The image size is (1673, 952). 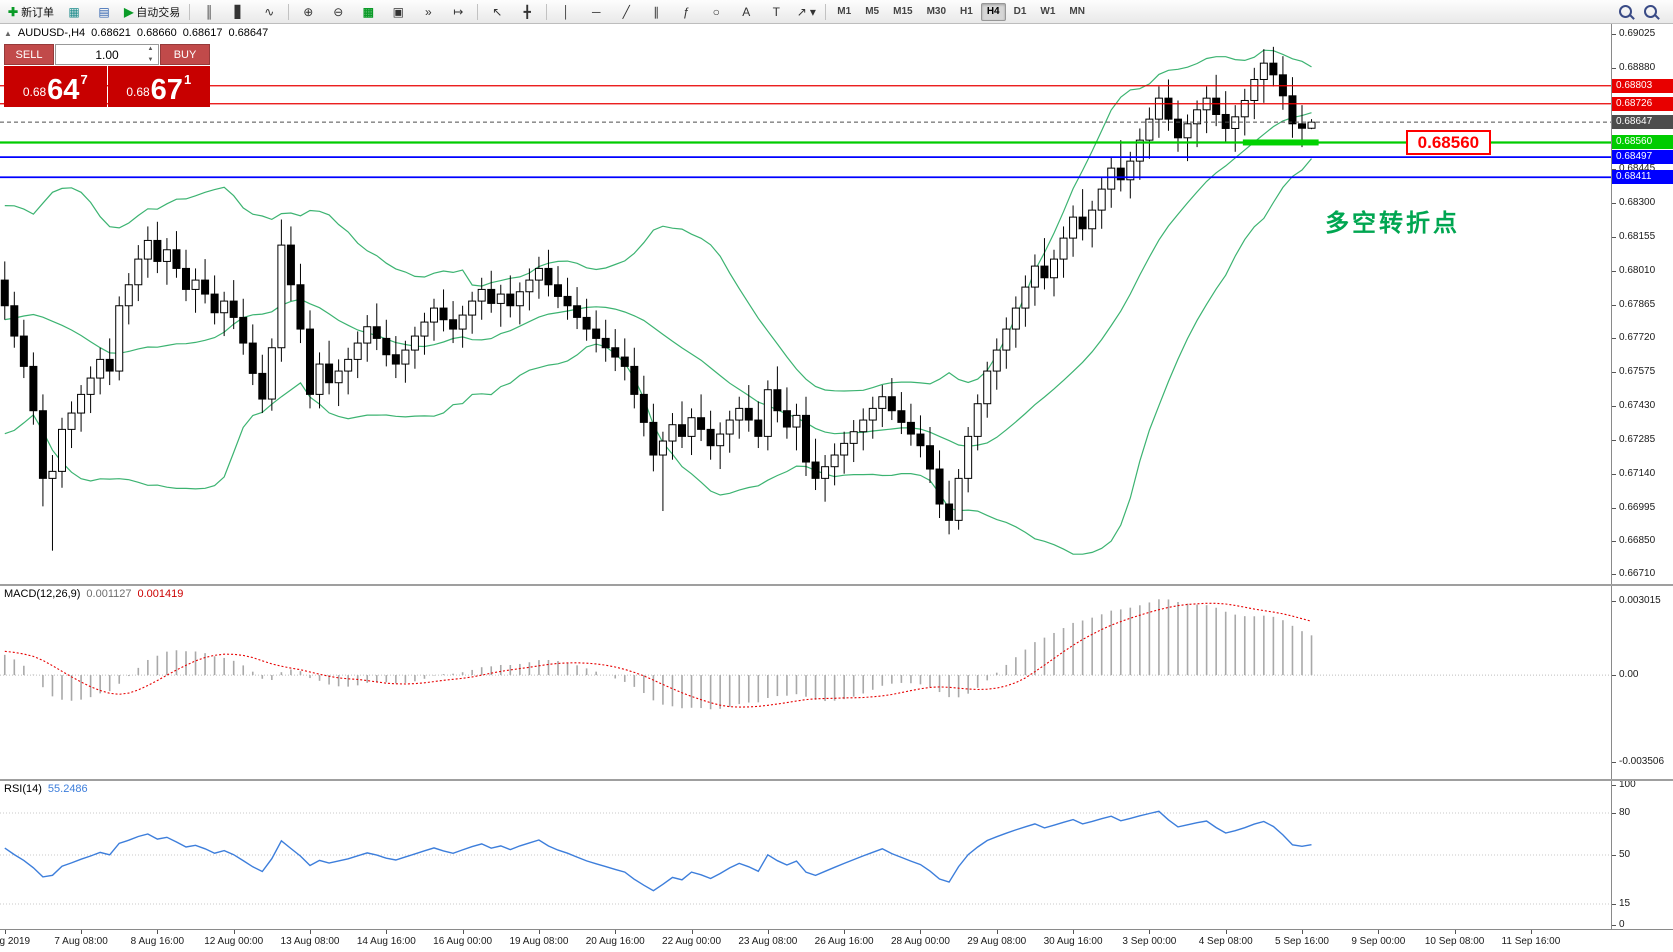 What do you see at coordinates (1642, 682) in the screenshot?
I see `macd-axis: 0.003015 0.00 -0.003506` at bounding box center [1642, 682].